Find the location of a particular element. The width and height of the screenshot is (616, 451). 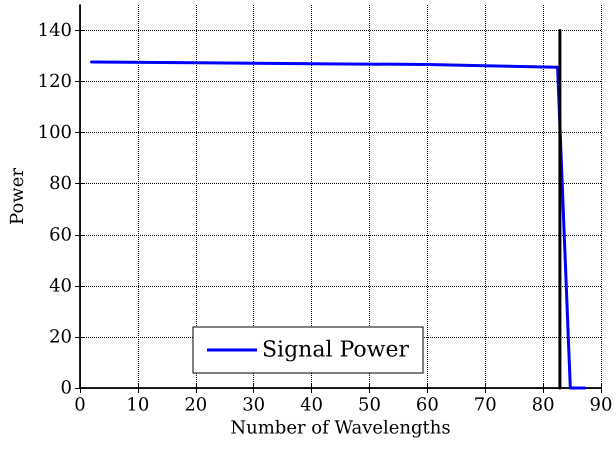

x-tick-label: 40 is located at coordinates (312, 405).